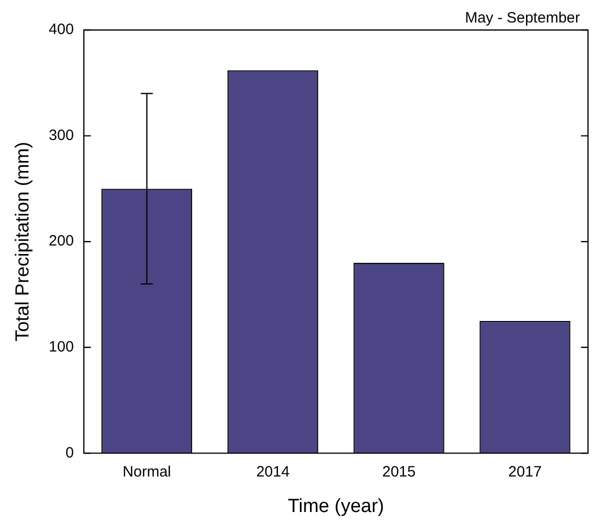 The width and height of the screenshot is (598, 526). I want to click on x-tick-label: 2014, so click(273, 471).